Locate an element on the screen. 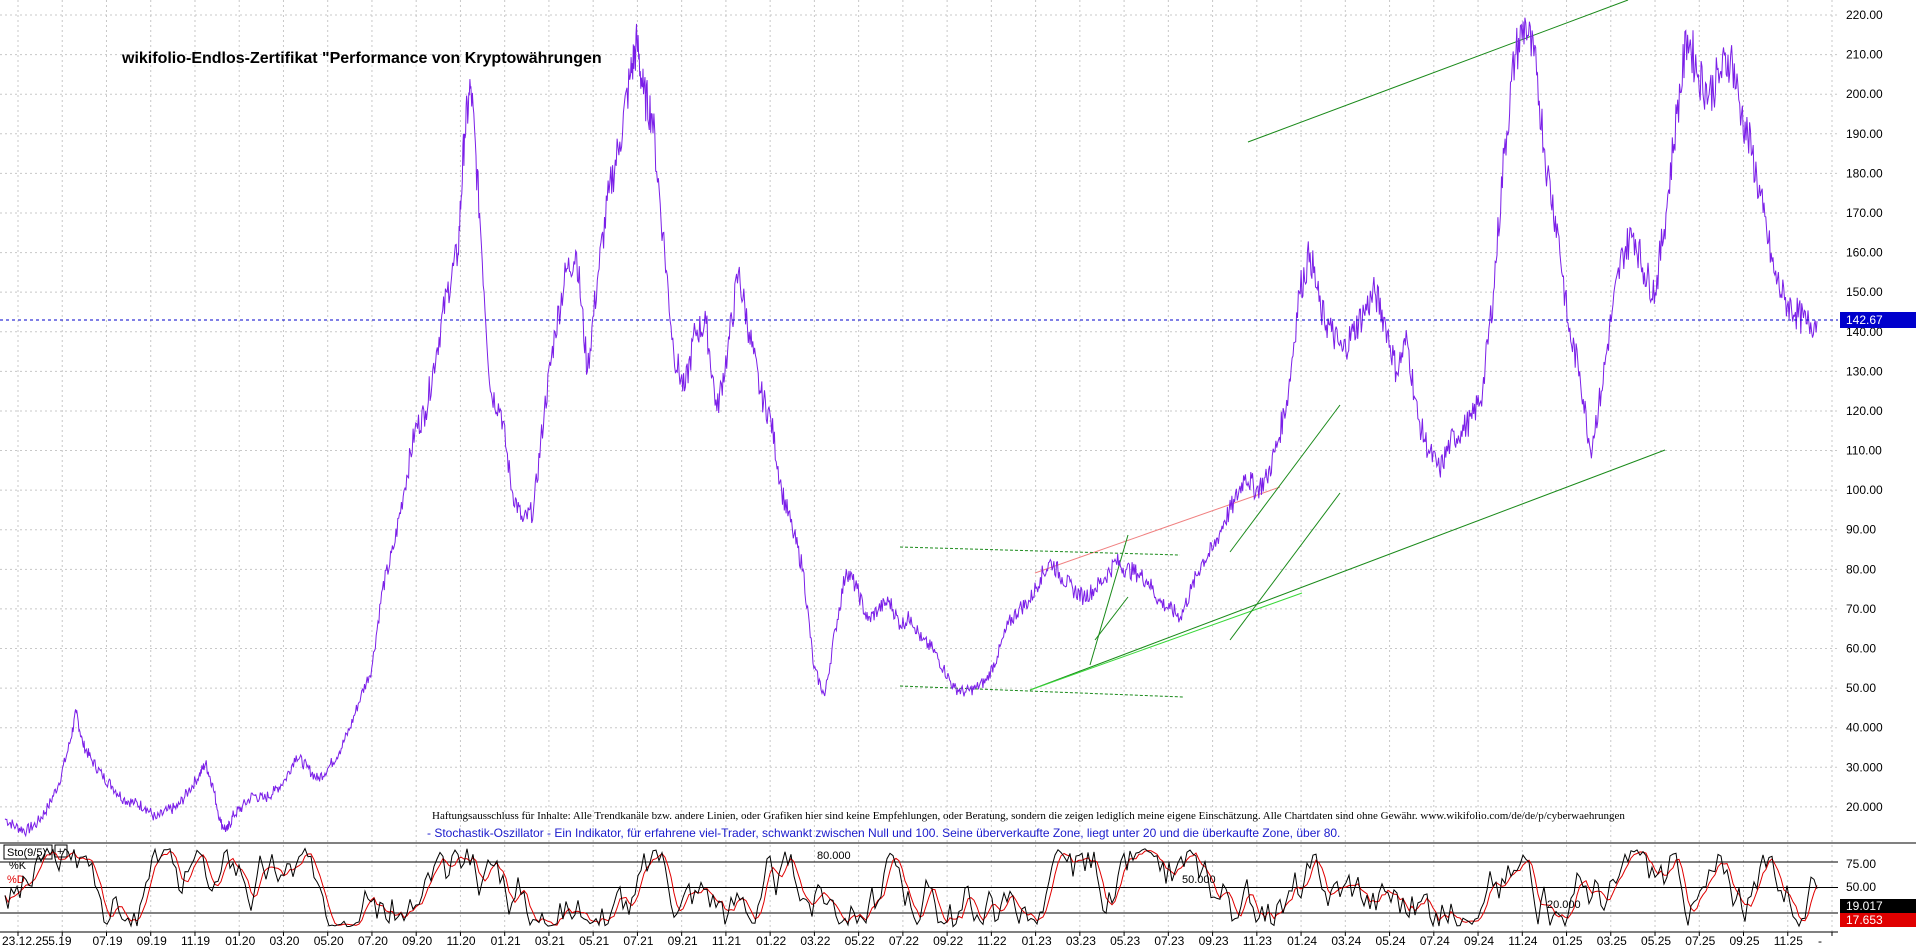 This screenshot has width=1916, height=948. x-tick-label: 01.22 is located at coordinates (771, 941).